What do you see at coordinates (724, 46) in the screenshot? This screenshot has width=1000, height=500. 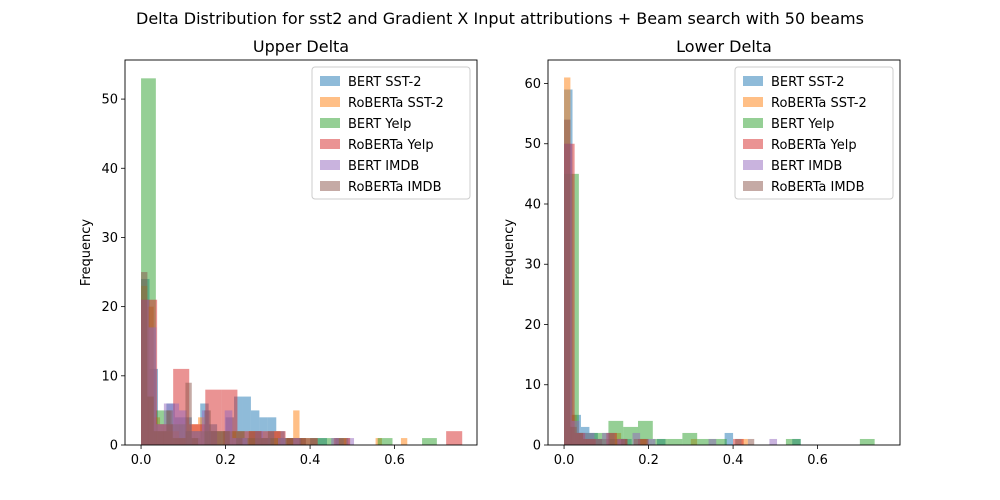 I see `panel-title: Lower Delta` at bounding box center [724, 46].